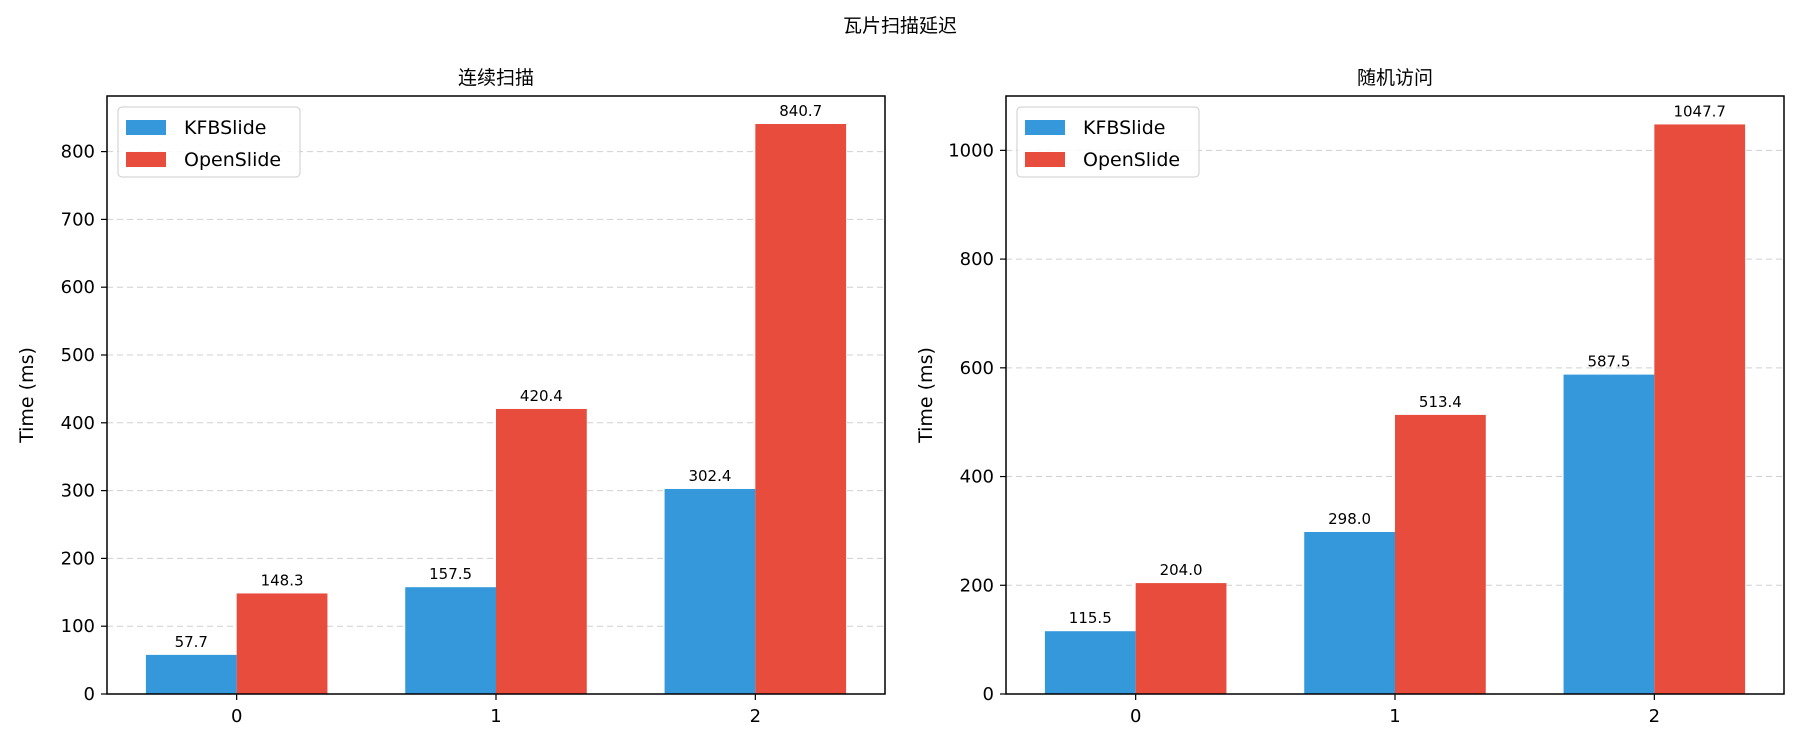 Image resolution: width=1800 pixels, height=750 pixels. What do you see at coordinates (78, 626) in the screenshot?
I see `y-tick-label: 100` at bounding box center [78, 626].